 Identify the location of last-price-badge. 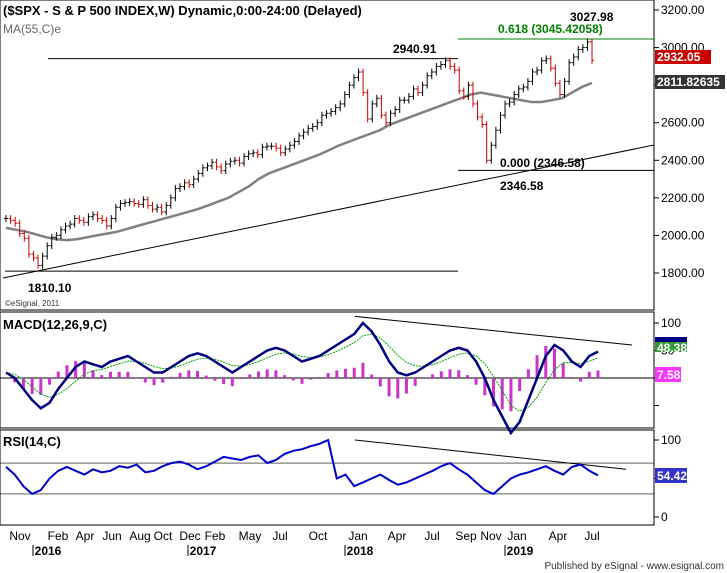
(683, 57).